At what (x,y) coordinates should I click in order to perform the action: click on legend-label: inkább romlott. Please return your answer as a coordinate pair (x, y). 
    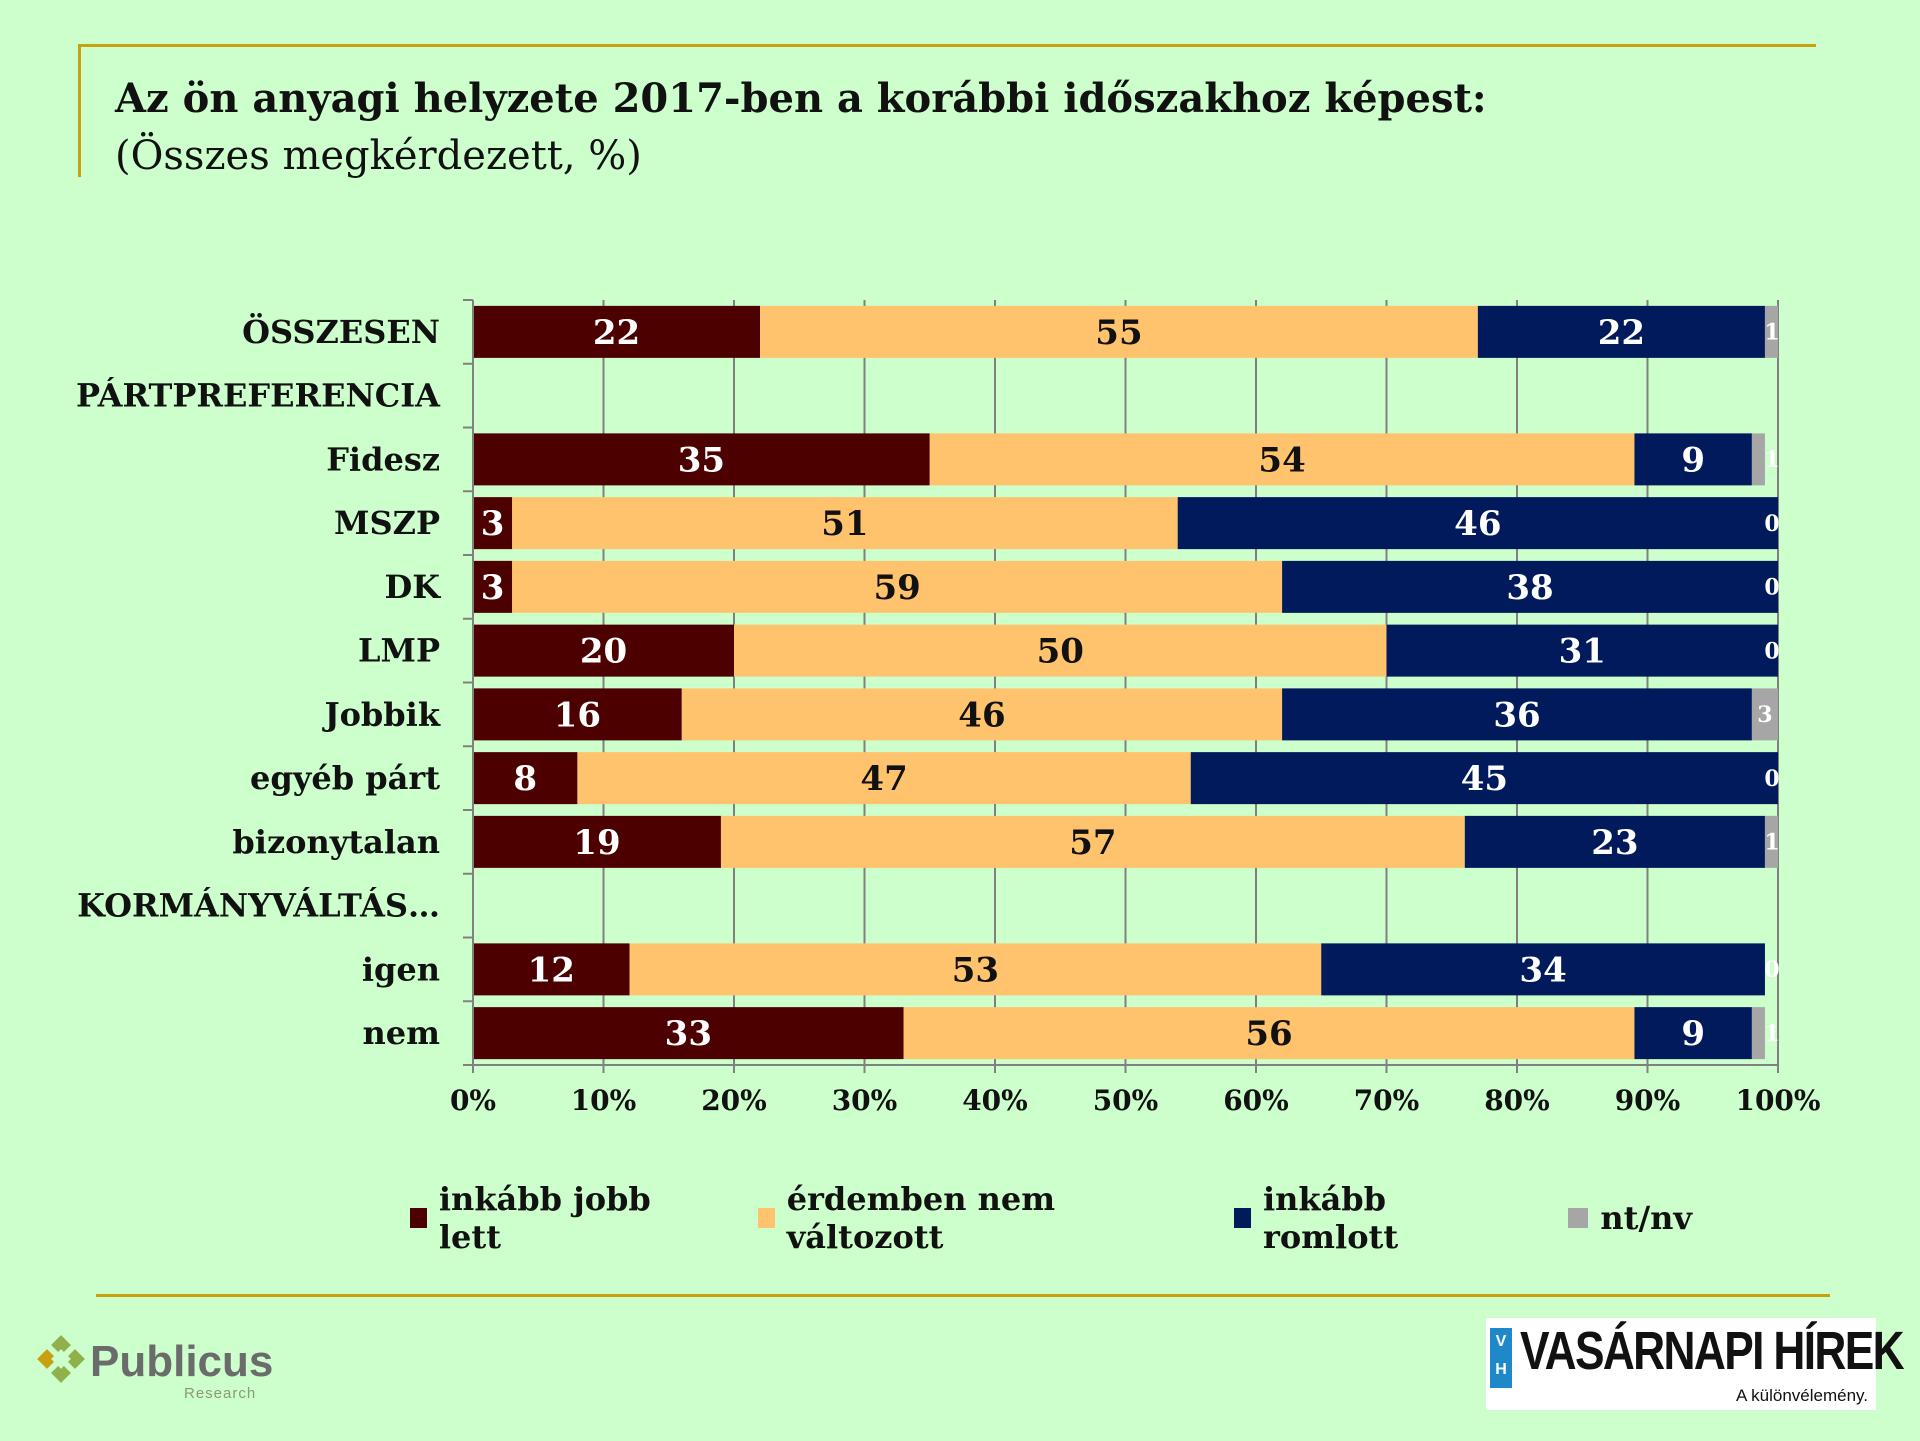
    Looking at the image, I should click on (1330, 1218).